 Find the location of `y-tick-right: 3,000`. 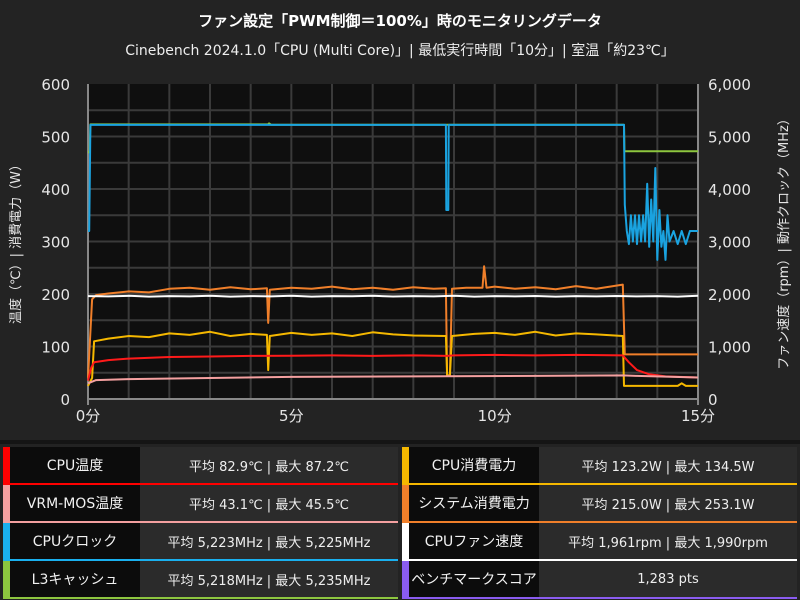

y-tick-right: 3,000 is located at coordinates (729, 243).